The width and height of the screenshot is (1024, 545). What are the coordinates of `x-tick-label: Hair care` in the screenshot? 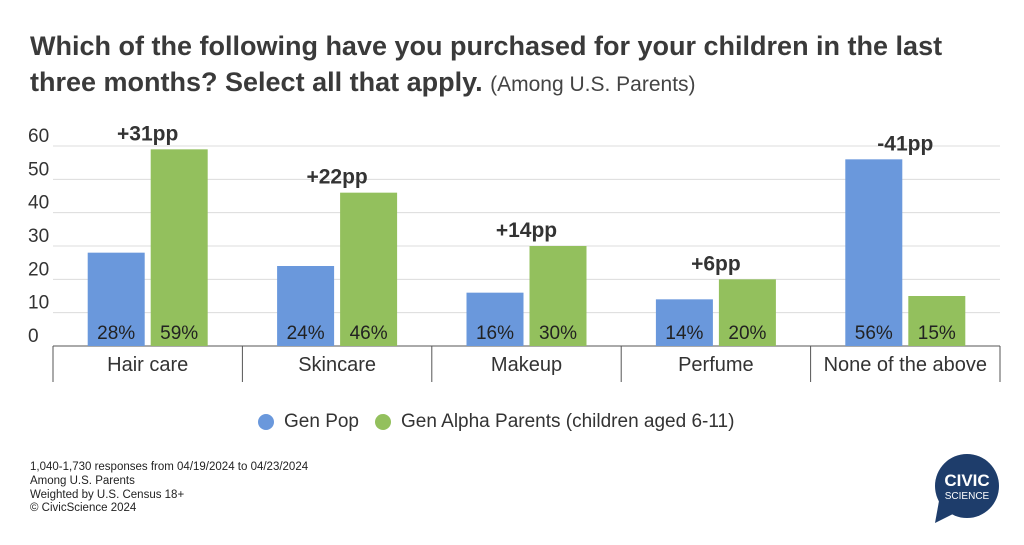 It's located at (147, 365).